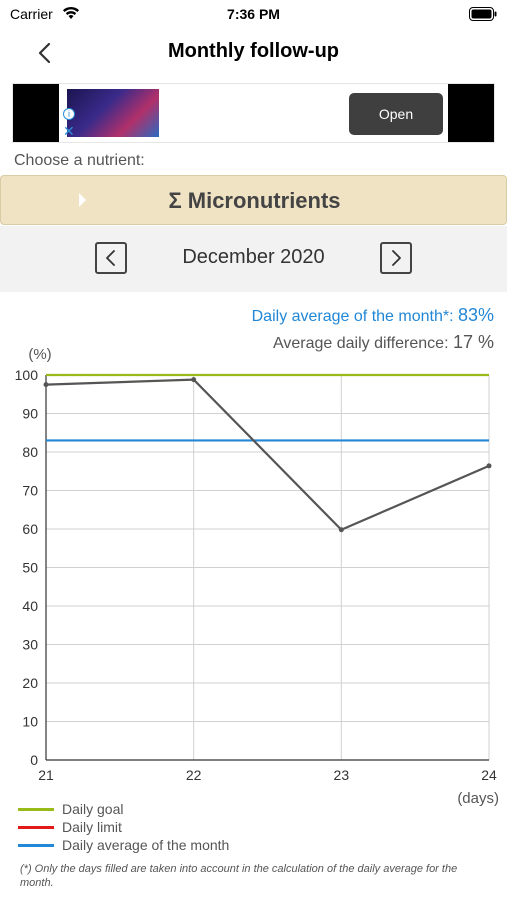 This screenshot has width=507, height=900. What do you see at coordinates (71, 12) in the screenshot?
I see `wifi-icon` at bounding box center [71, 12].